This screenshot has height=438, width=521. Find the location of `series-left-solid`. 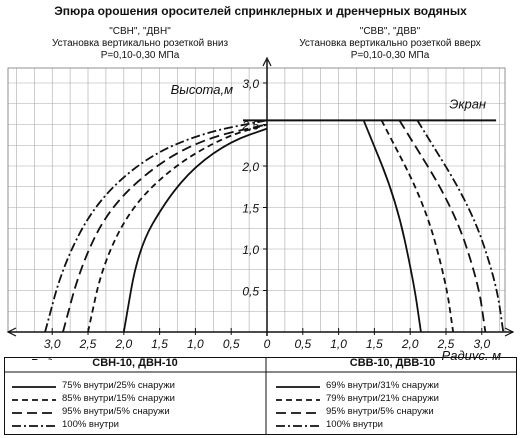

series-left-solid is located at coordinates (195, 230).